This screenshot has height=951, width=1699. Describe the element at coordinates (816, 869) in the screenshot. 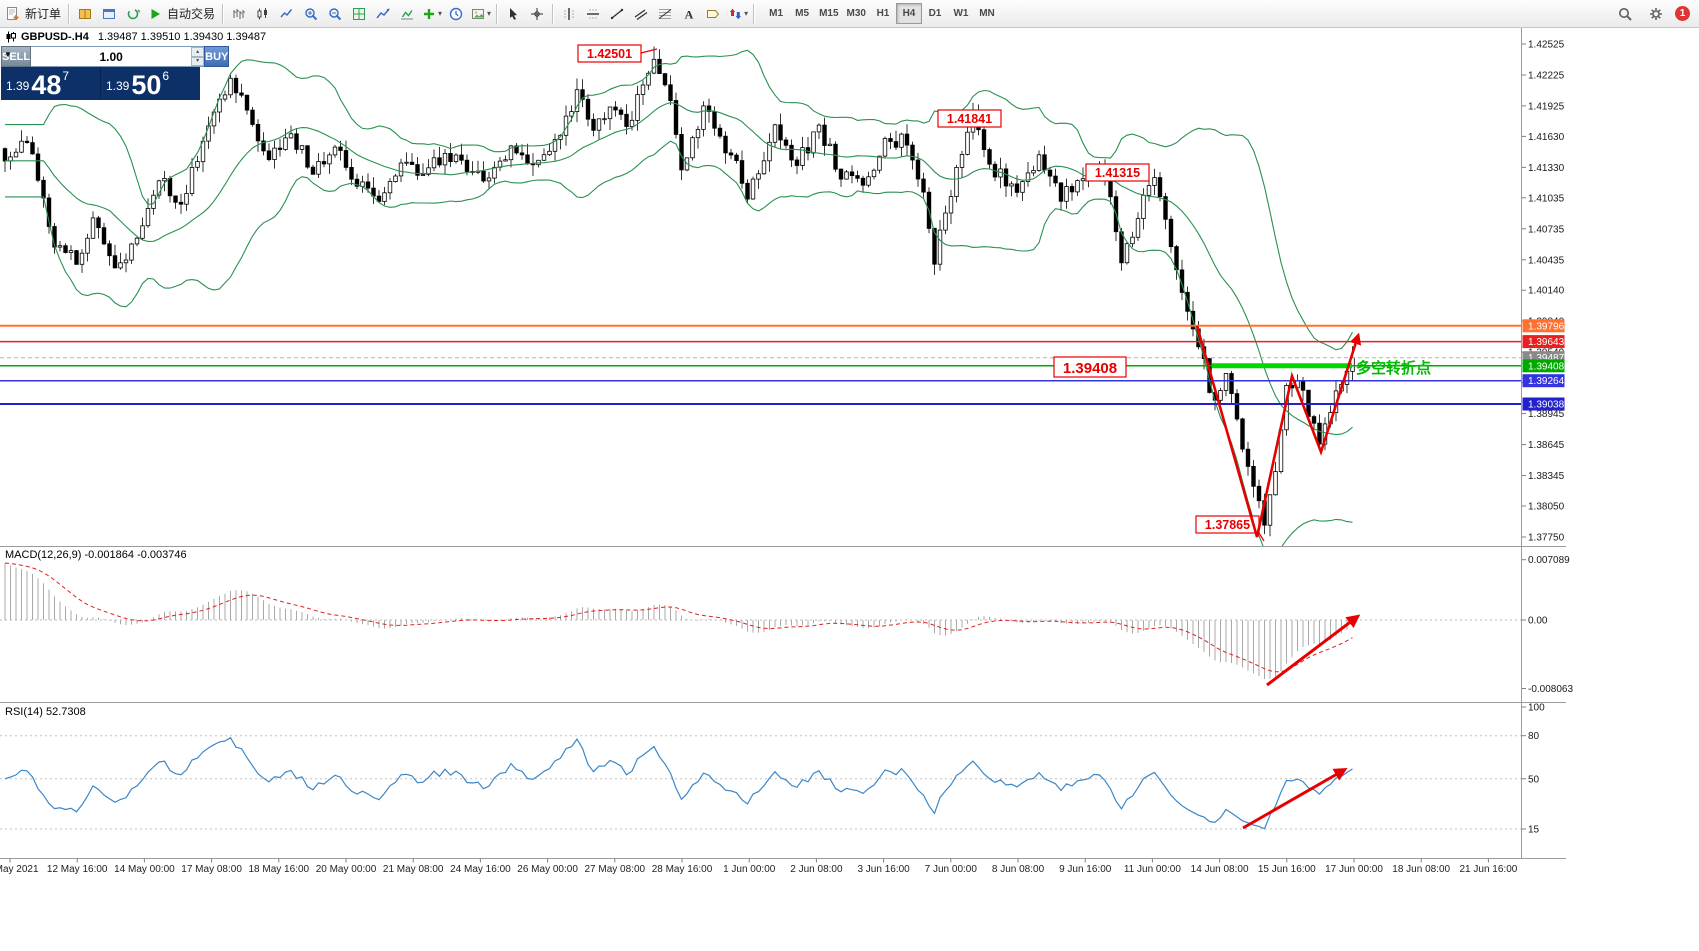

I see `svg-text: 2 Jun 08:00` at that location.